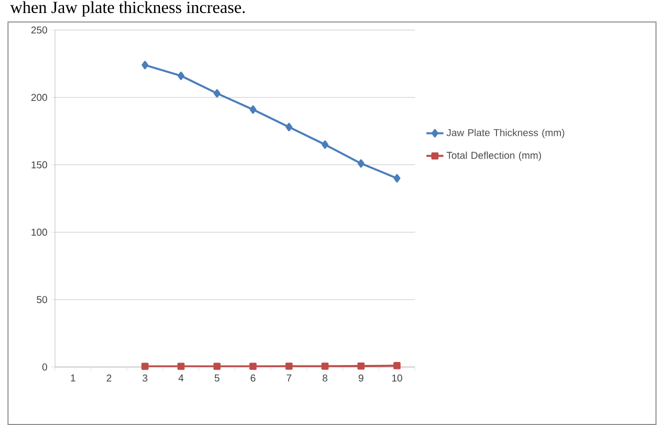 The image size is (658, 425). Describe the element at coordinates (253, 378) in the screenshot. I see `x-tick-label: 6` at that location.